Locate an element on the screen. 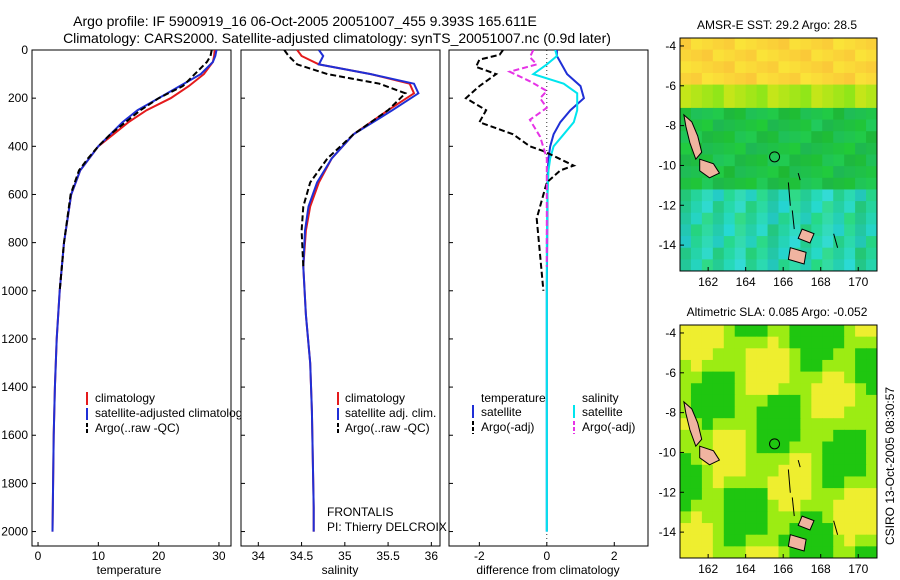 This screenshot has width=900, height=580. y-tick-label: 0 is located at coordinates (24, 50).